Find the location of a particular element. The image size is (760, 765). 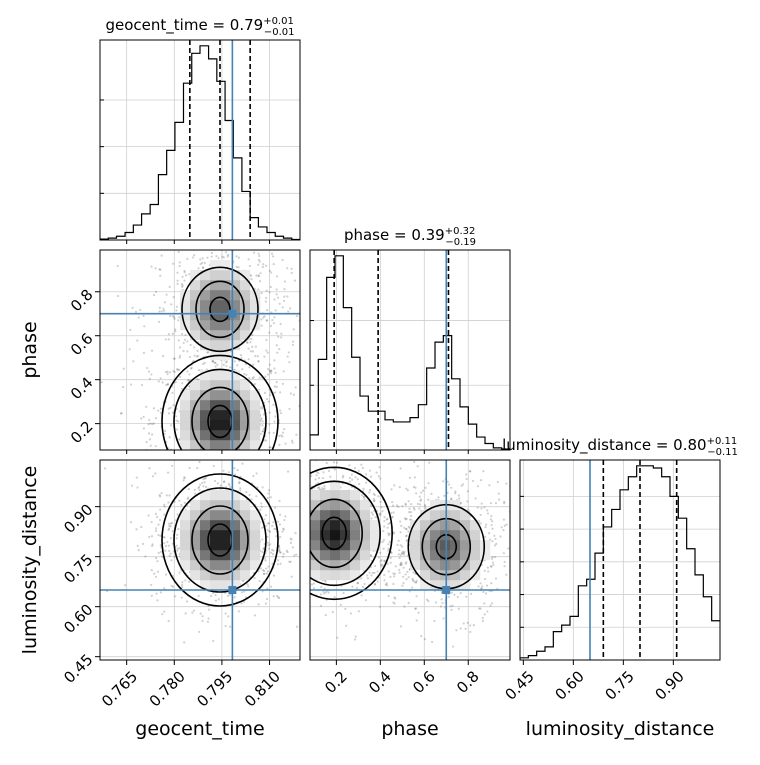

title-minus: −0.11 is located at coordinates (722, 452).